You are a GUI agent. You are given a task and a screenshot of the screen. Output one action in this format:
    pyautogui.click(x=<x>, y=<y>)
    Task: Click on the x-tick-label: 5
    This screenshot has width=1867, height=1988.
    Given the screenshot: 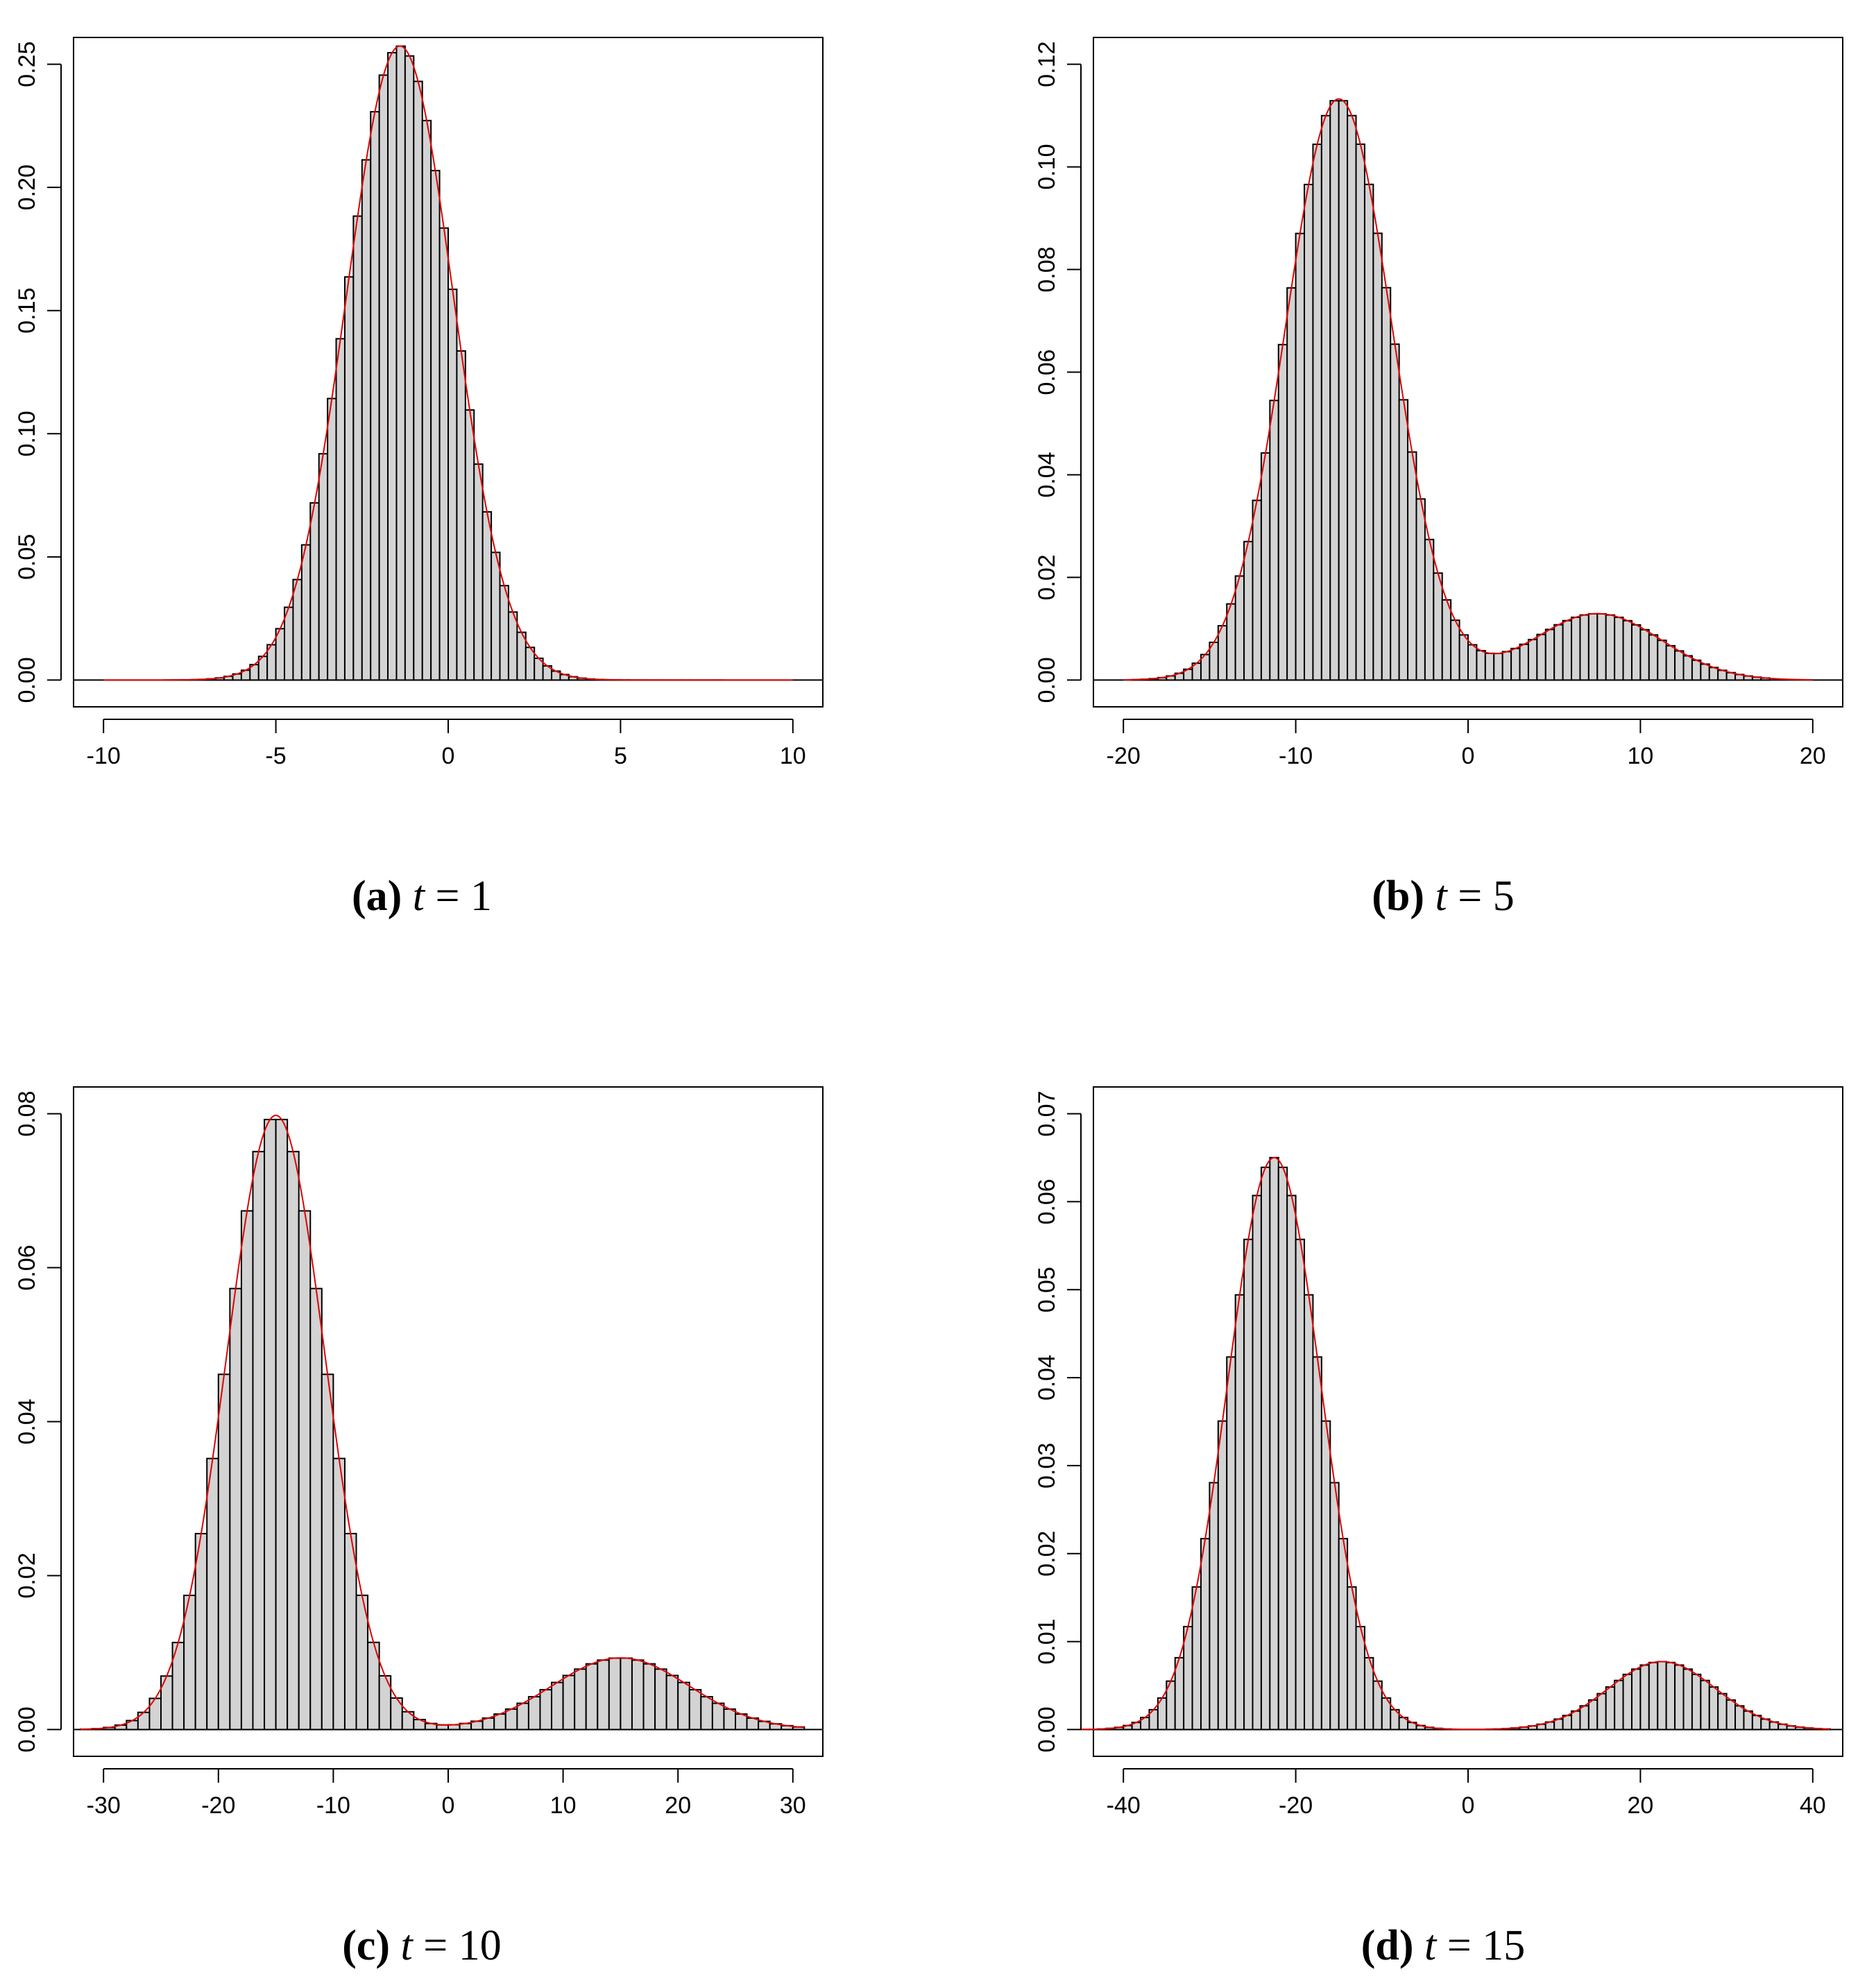 What is the action you would take?
    pyautogui.click(x=620, y=756)
    